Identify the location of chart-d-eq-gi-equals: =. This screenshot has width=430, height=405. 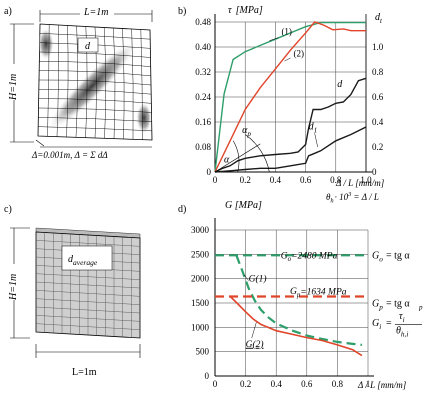
(389, 323).